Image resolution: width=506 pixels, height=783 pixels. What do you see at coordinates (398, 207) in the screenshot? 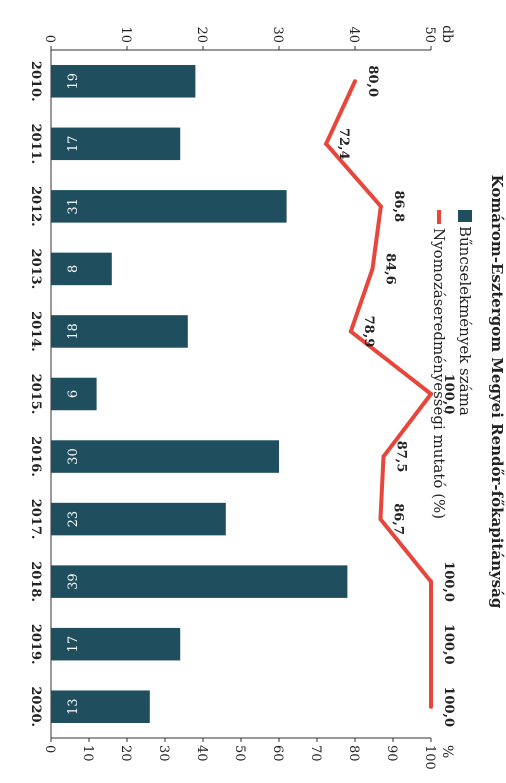
I see `line-value-label: 86,8` at bounding box center [398, 207].